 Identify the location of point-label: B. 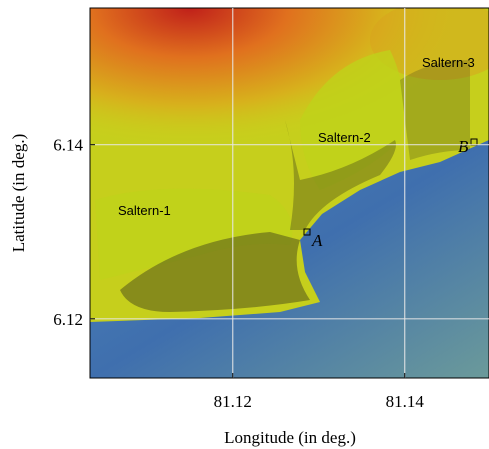
(463, 146).